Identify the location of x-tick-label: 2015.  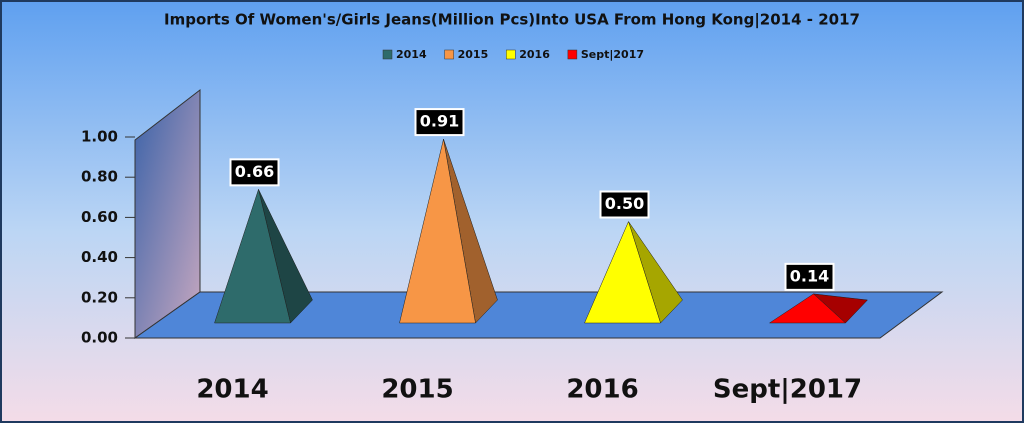
(417, 390).